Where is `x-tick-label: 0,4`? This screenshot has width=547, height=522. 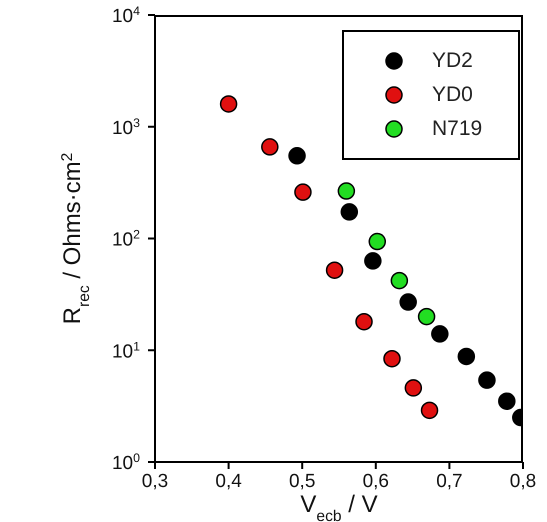
x-tick-label: 0,4 is located at coordinates (228, 481).